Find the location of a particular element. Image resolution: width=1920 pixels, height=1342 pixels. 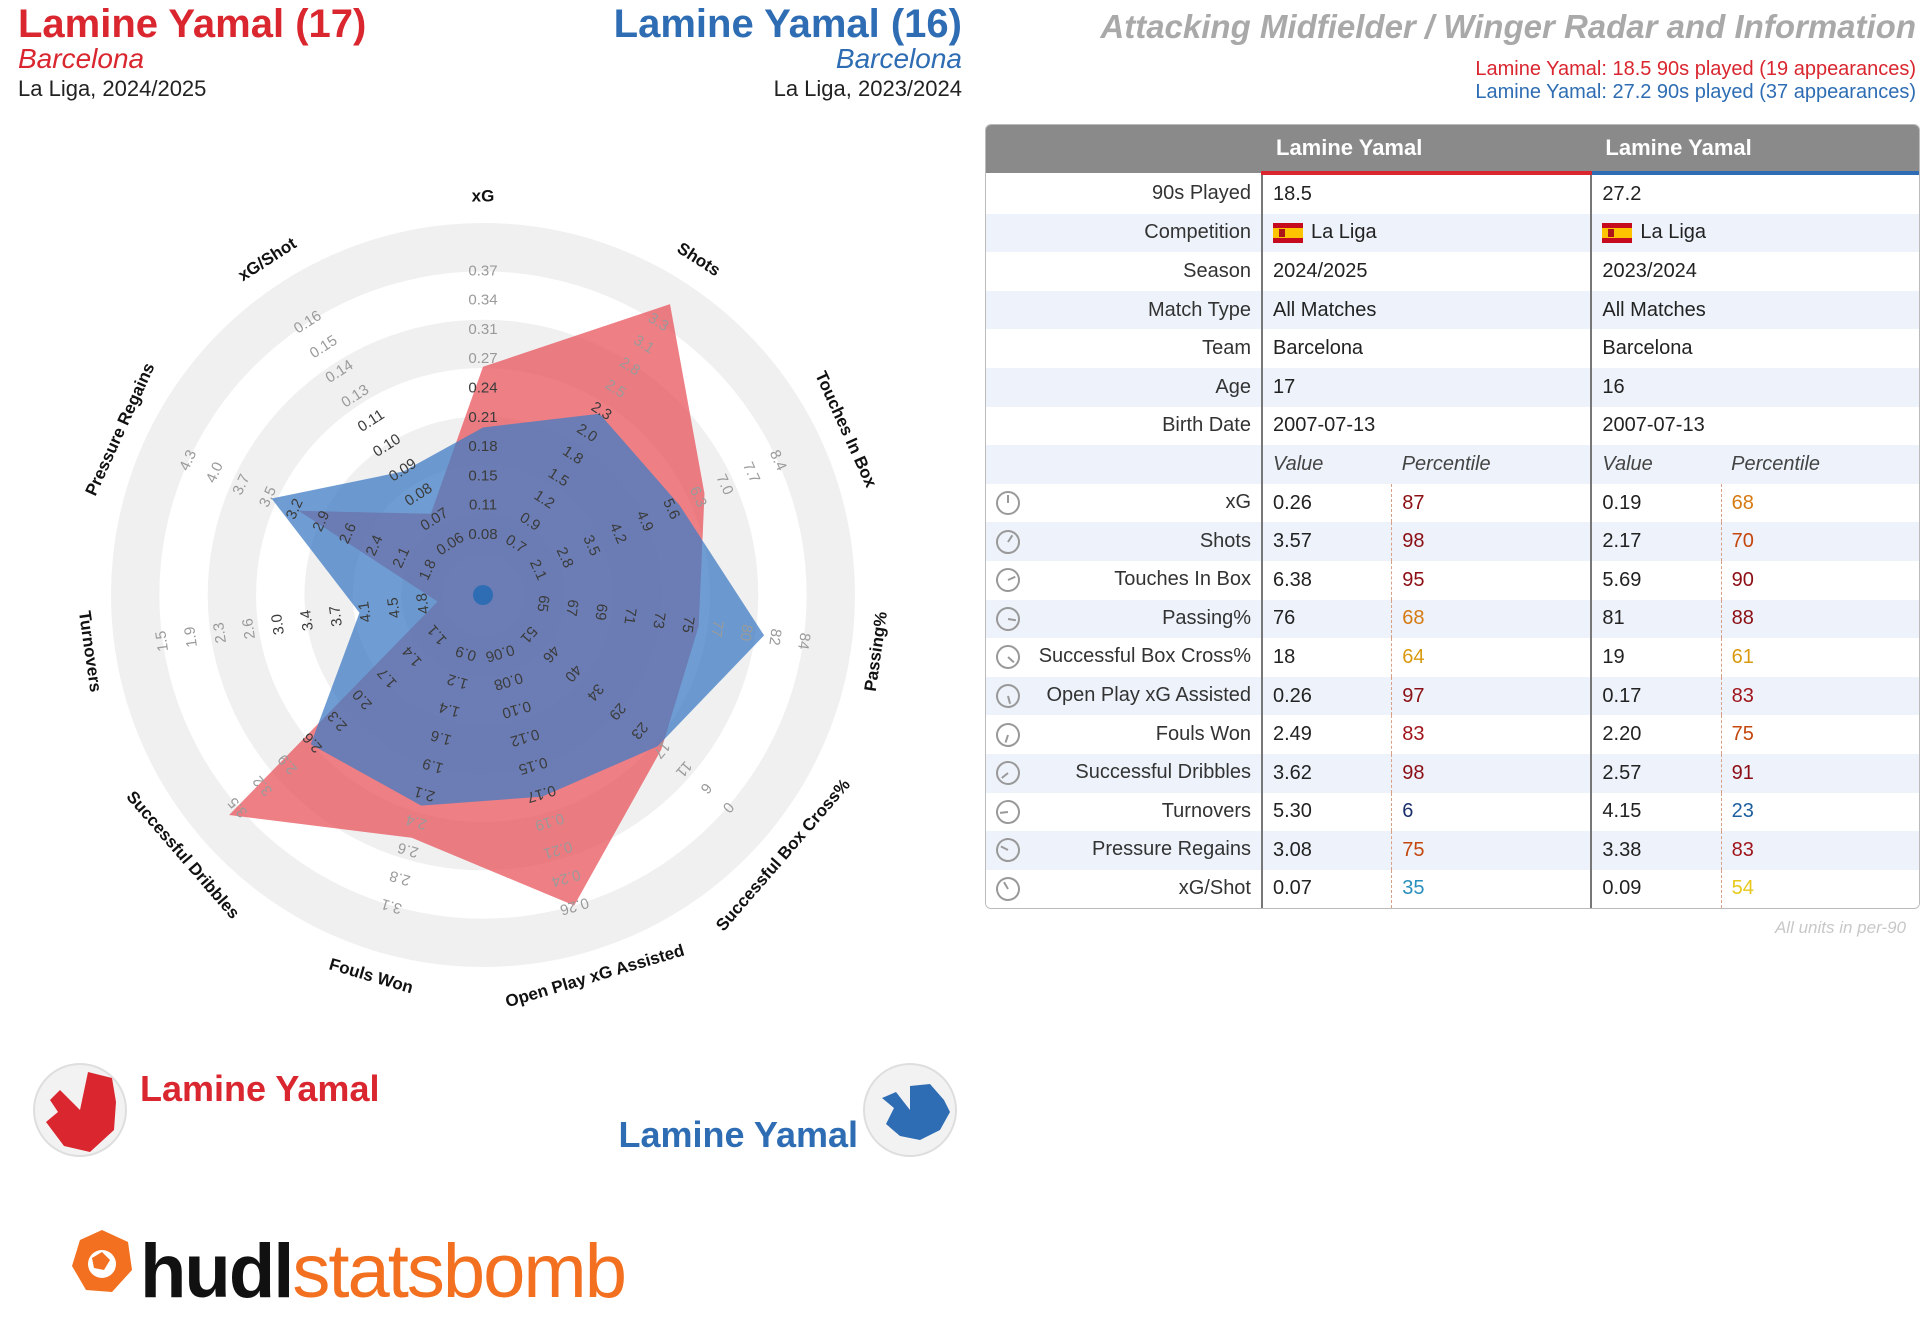

red-value: 17 is located at coordinates (1426, 387).